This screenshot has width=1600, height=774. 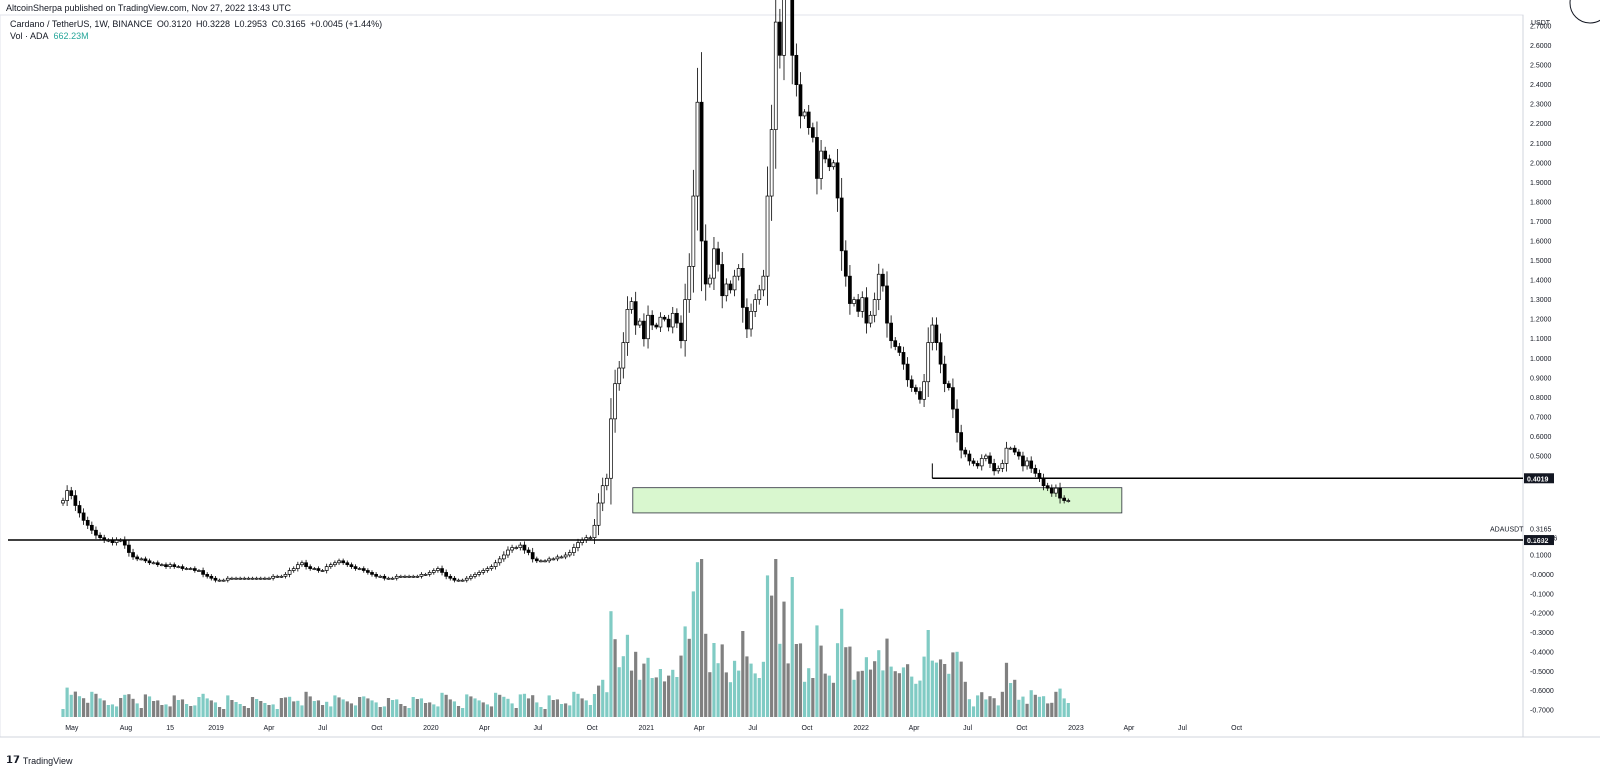 I want to click on y-tick-label: 2.5000, so click(x=1541, y=66).